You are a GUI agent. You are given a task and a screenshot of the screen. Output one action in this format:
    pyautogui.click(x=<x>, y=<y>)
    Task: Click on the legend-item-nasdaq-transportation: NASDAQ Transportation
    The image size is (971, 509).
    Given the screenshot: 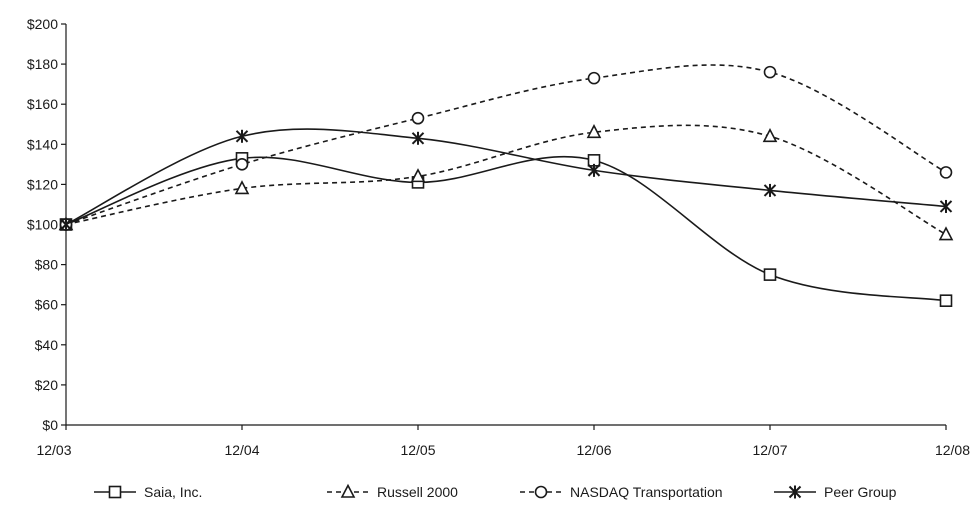 What is the action you would take?
    pyautogui.click(x=621, y=492)
    